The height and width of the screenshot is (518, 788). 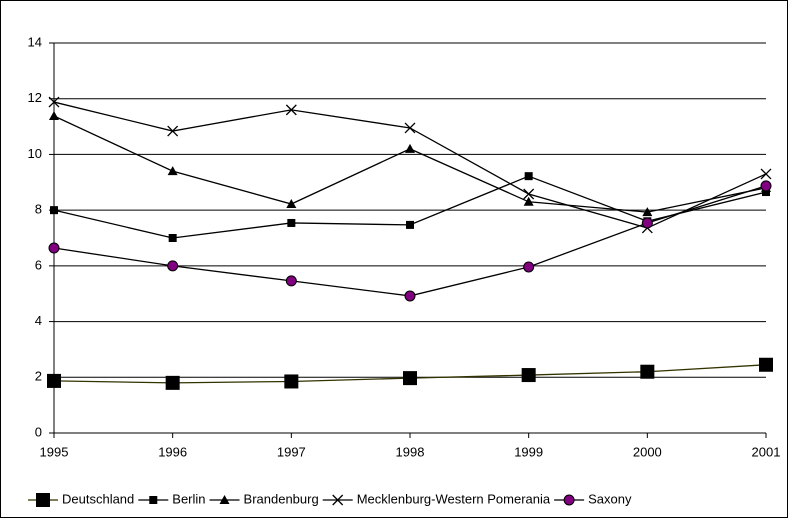 What do you see at coordinates (647, 451) in the screenshot?
I see `x-tick-label: 2000` at bounding box center [647, 451].